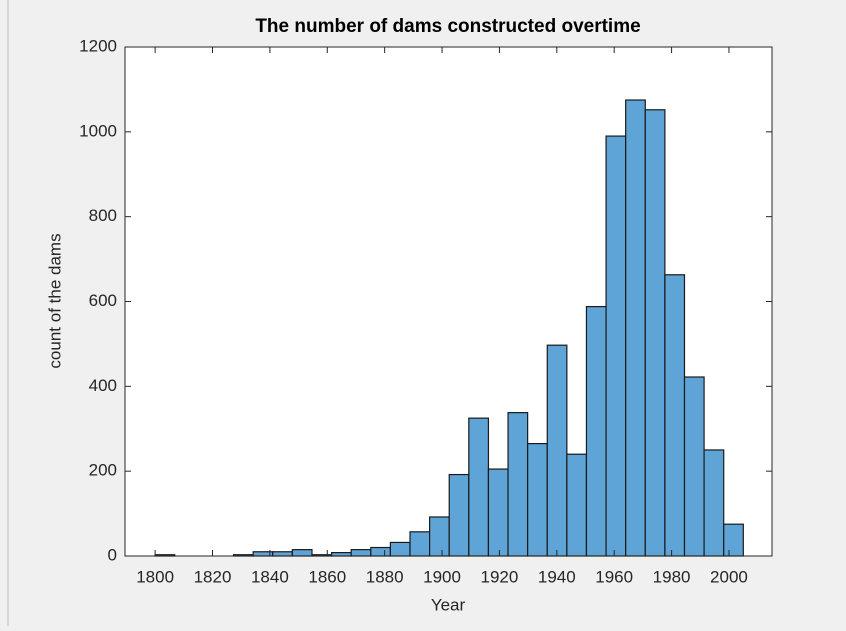 The height and width of the screenshot is (631, 846). I want to click on x-tick-label: 1860, so click(327, 576).